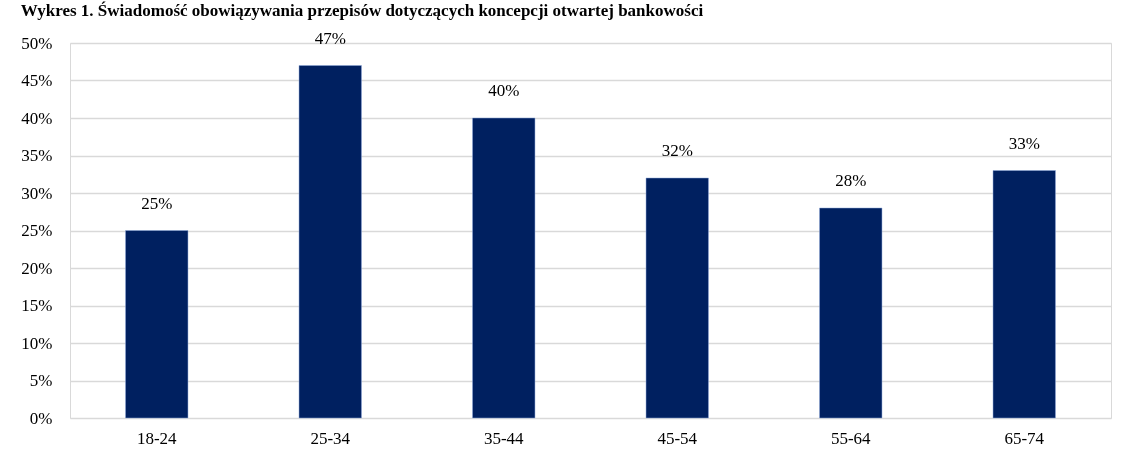  Describe the element at coordinates (330, 438) in the screenshot. I see `x-tick-label: 25-34` at that location.